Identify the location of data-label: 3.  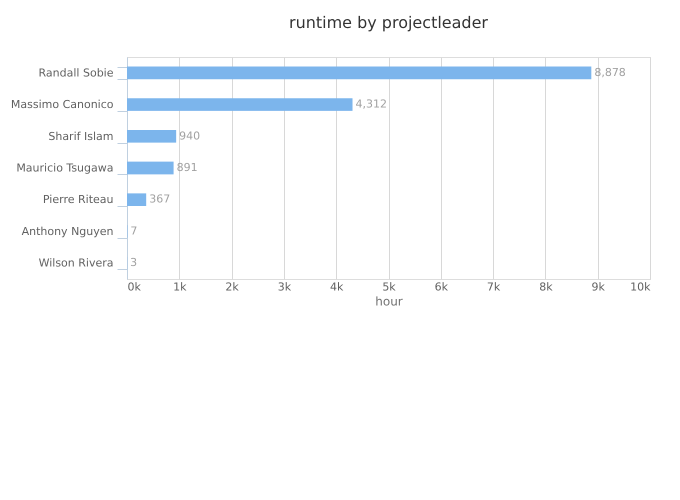
(134, 263).